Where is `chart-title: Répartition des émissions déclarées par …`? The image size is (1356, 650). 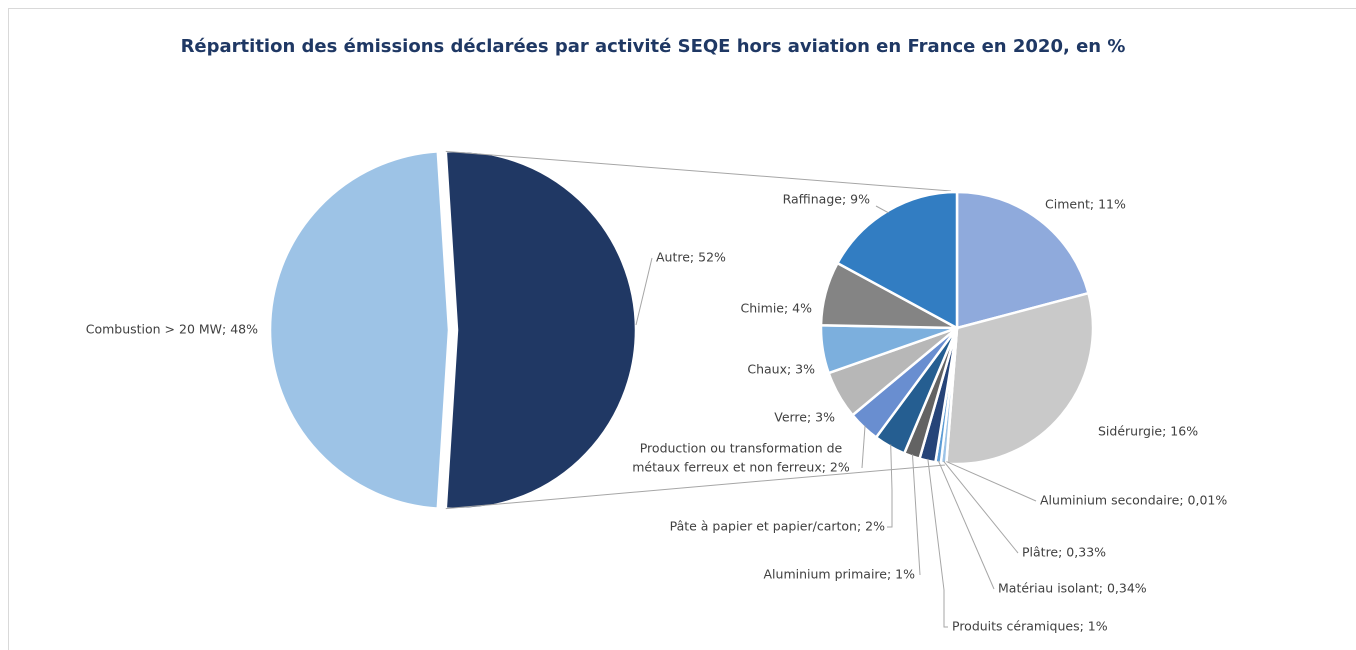 chart-title: Répartition des émissions déclarées par … is located at coordinates (653, 46).